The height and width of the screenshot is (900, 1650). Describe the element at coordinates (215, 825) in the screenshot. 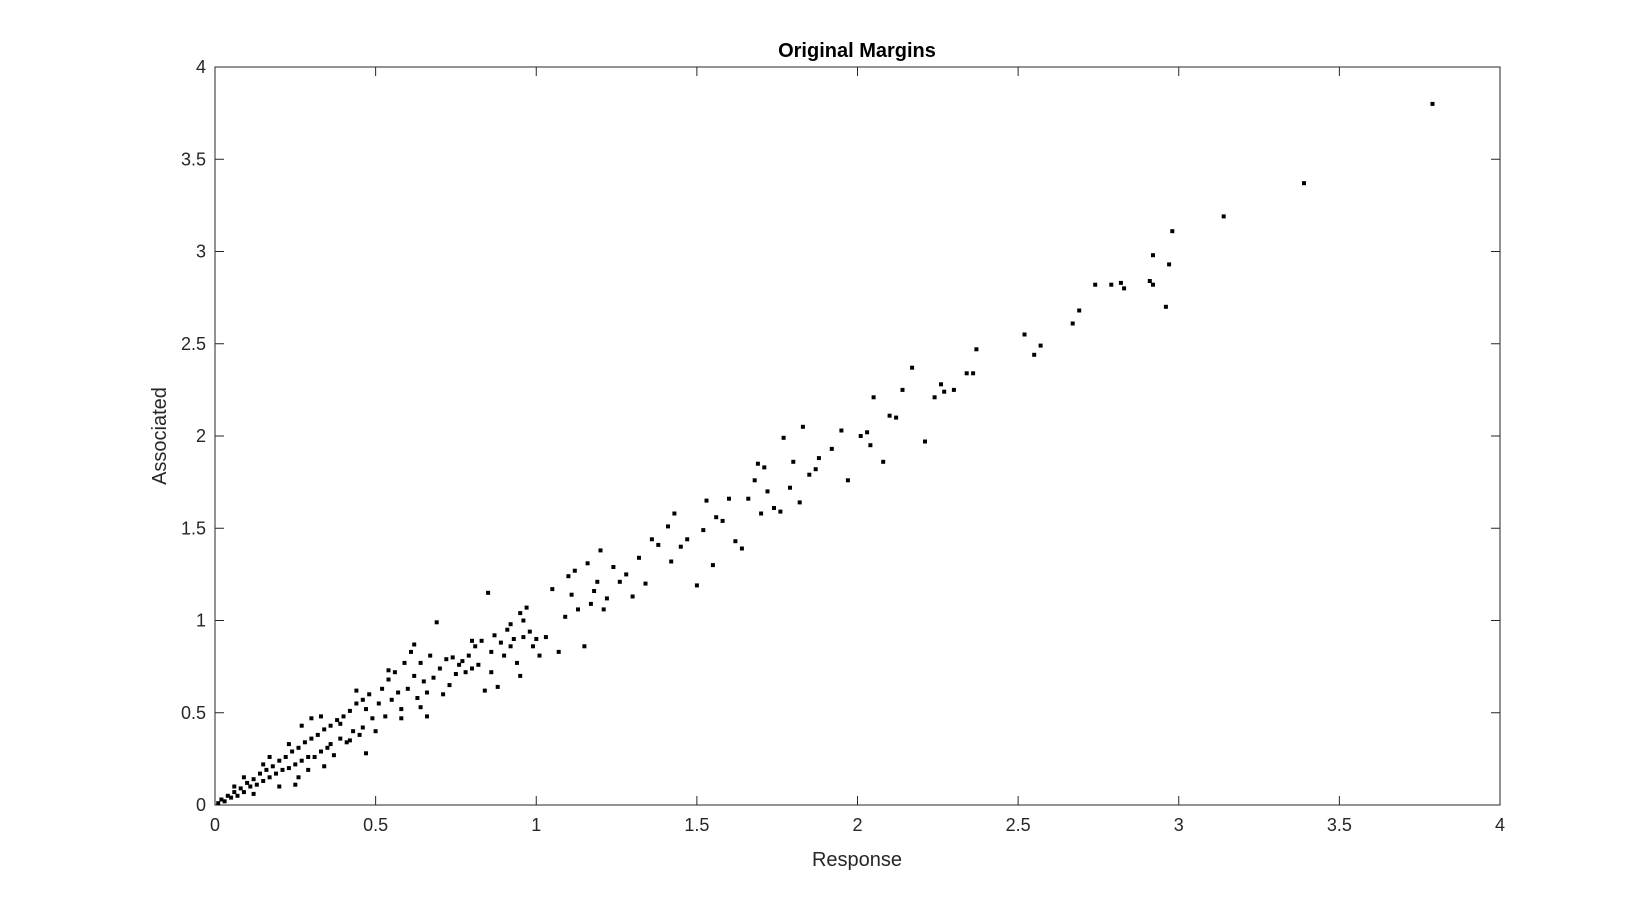

I see `x-tick-label: 0` at that location.